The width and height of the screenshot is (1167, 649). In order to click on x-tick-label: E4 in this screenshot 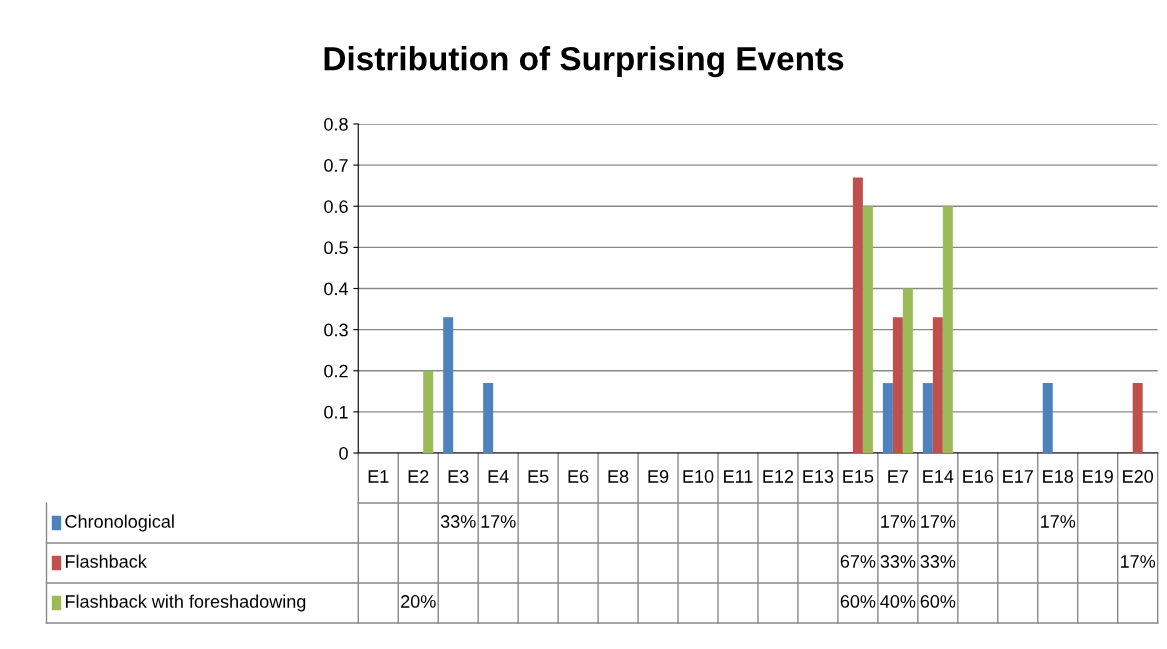, I will do `click(498, 476)`.